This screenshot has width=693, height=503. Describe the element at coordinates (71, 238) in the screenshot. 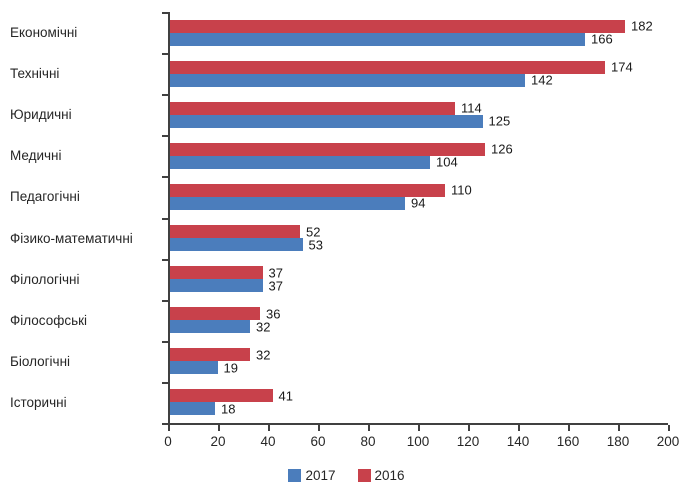

I see `category-label: Фізико-математичні` at that location.